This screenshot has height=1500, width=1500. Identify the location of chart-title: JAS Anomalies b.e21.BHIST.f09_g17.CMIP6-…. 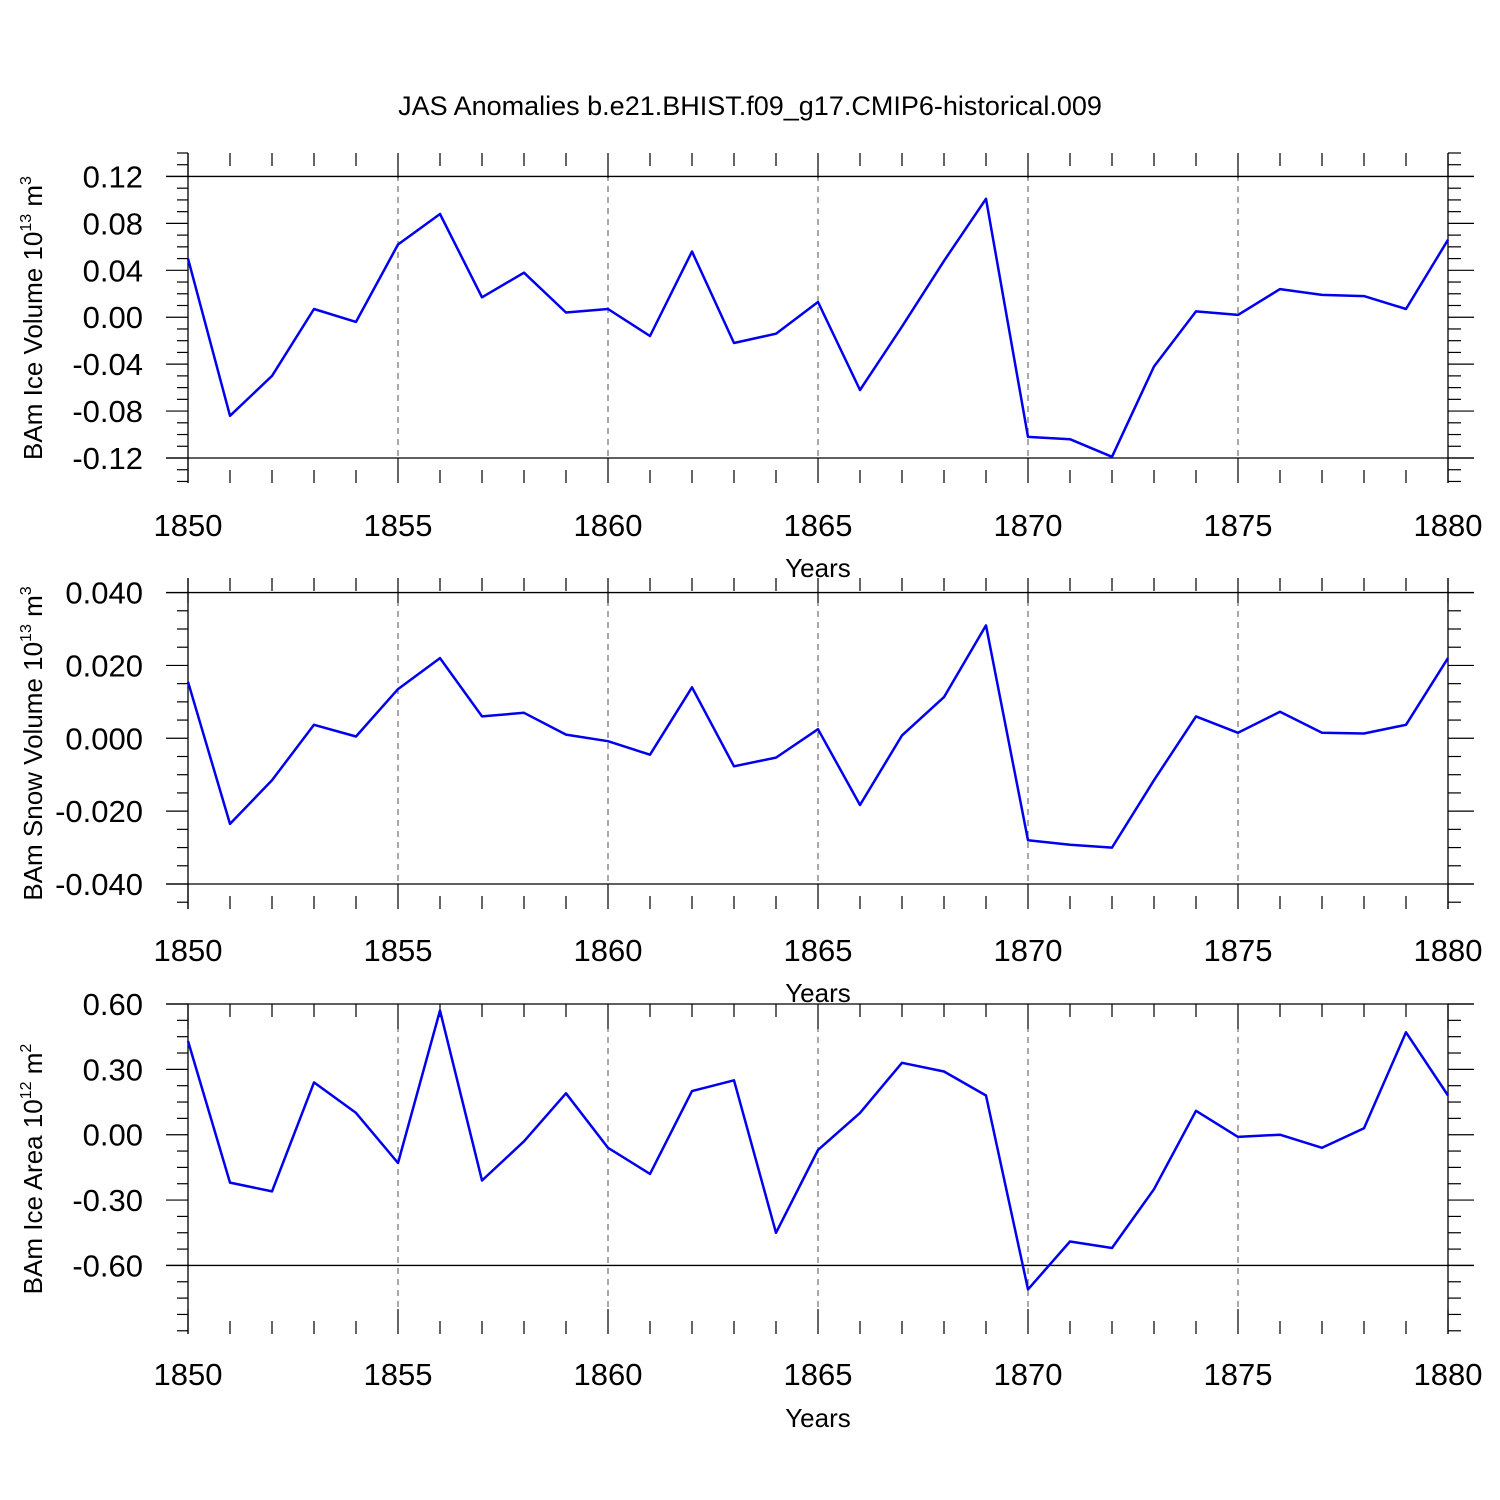
(750, 106).